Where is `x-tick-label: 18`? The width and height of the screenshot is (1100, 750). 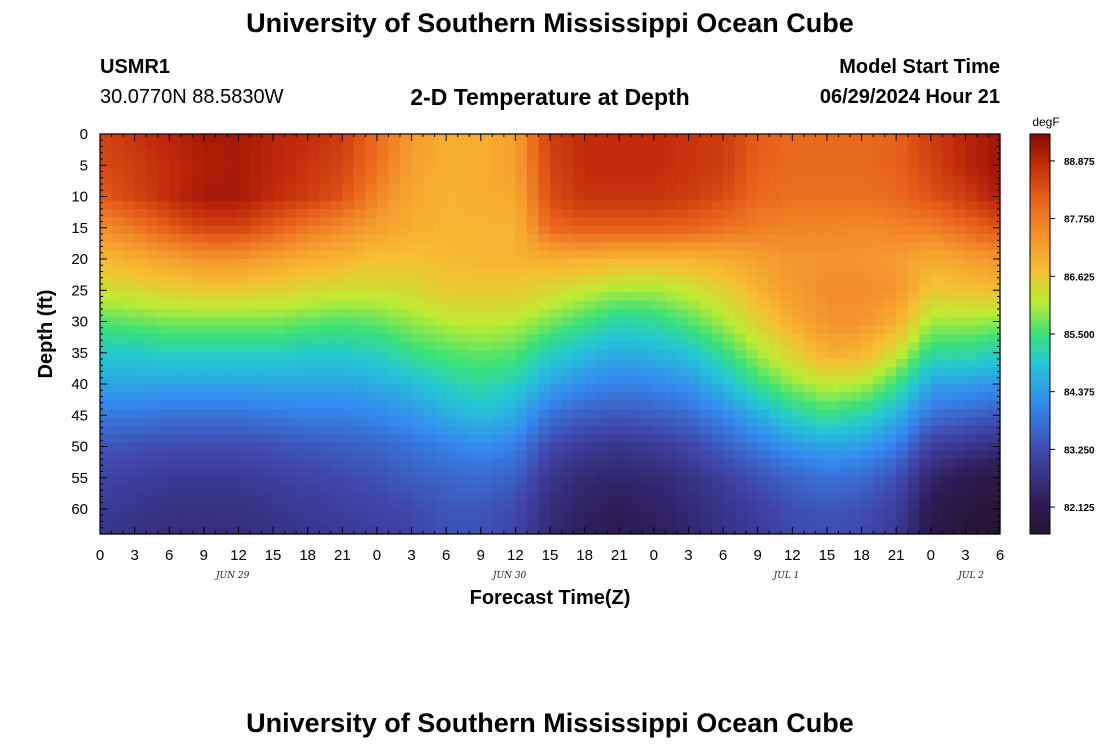
x-tick-label: 18 is located at coordinates (861, 555).